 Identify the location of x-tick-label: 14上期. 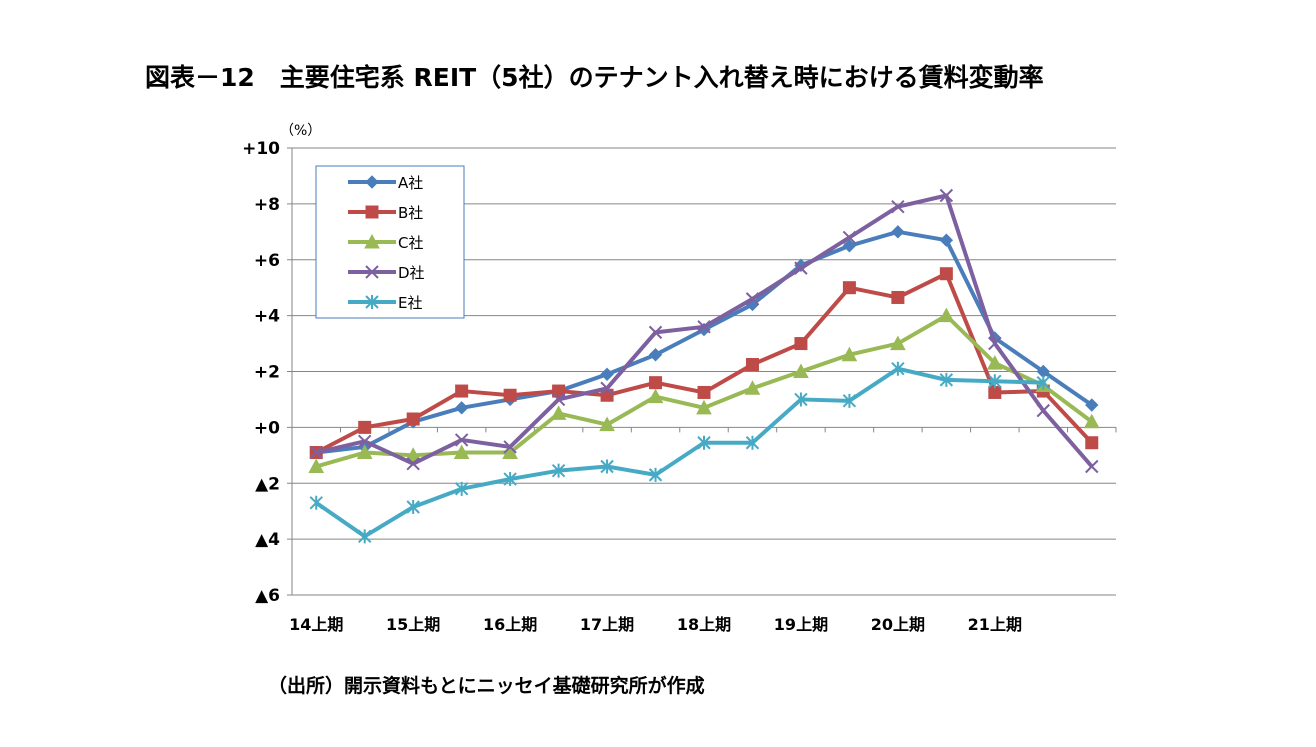
(316, 624).